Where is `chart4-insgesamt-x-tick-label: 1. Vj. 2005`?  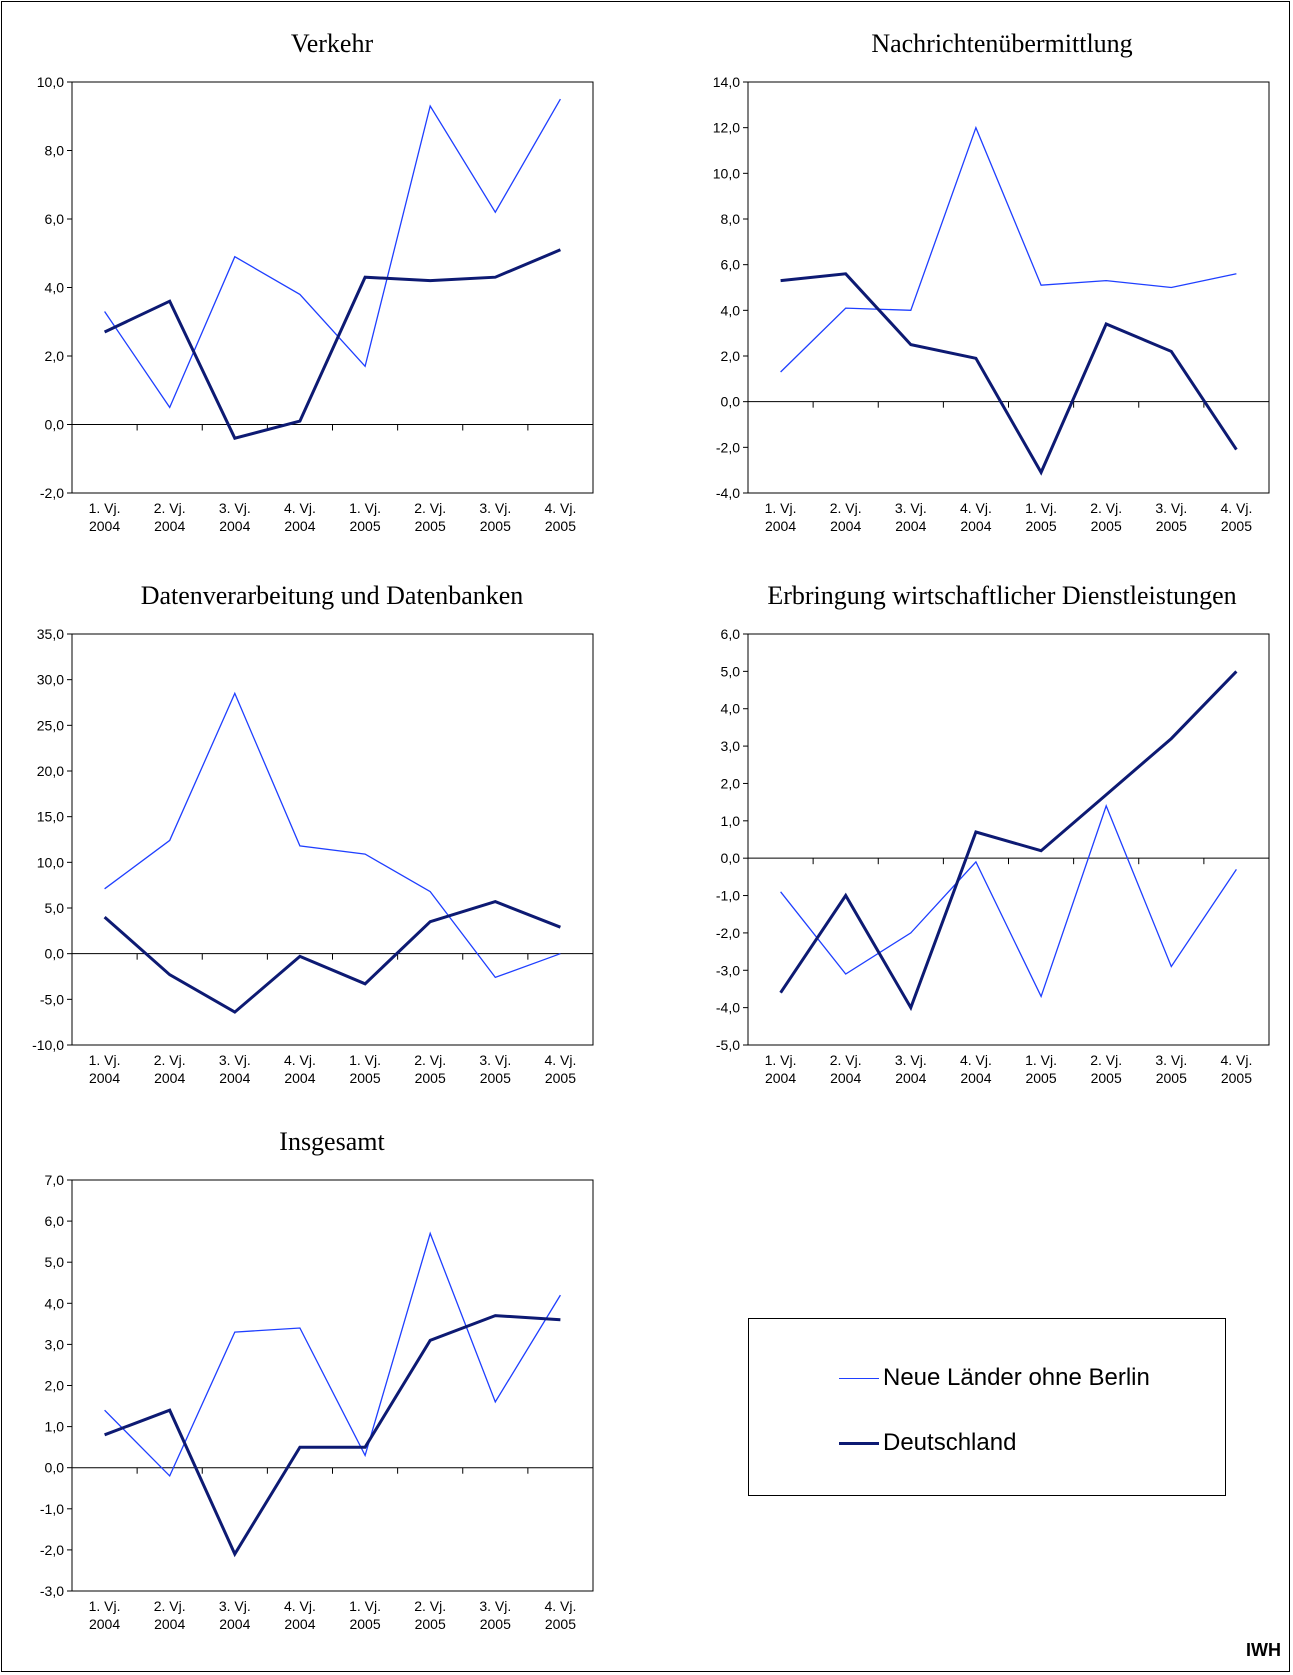 chart4-insgesamt-x-tick-label: 1. Vj. 2005 is located at coordinates (365, 1615).